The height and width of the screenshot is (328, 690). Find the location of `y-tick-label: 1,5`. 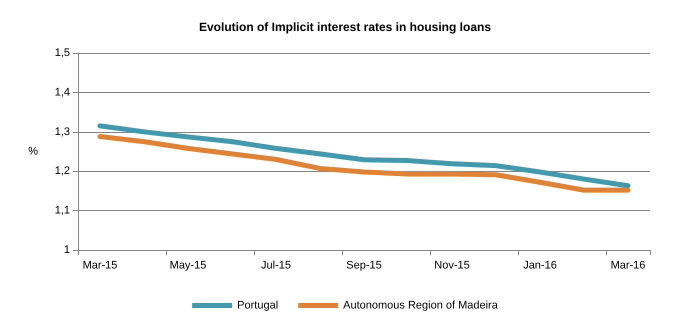

y-tick-label: 1,5 is located at coordinates (62, 53).